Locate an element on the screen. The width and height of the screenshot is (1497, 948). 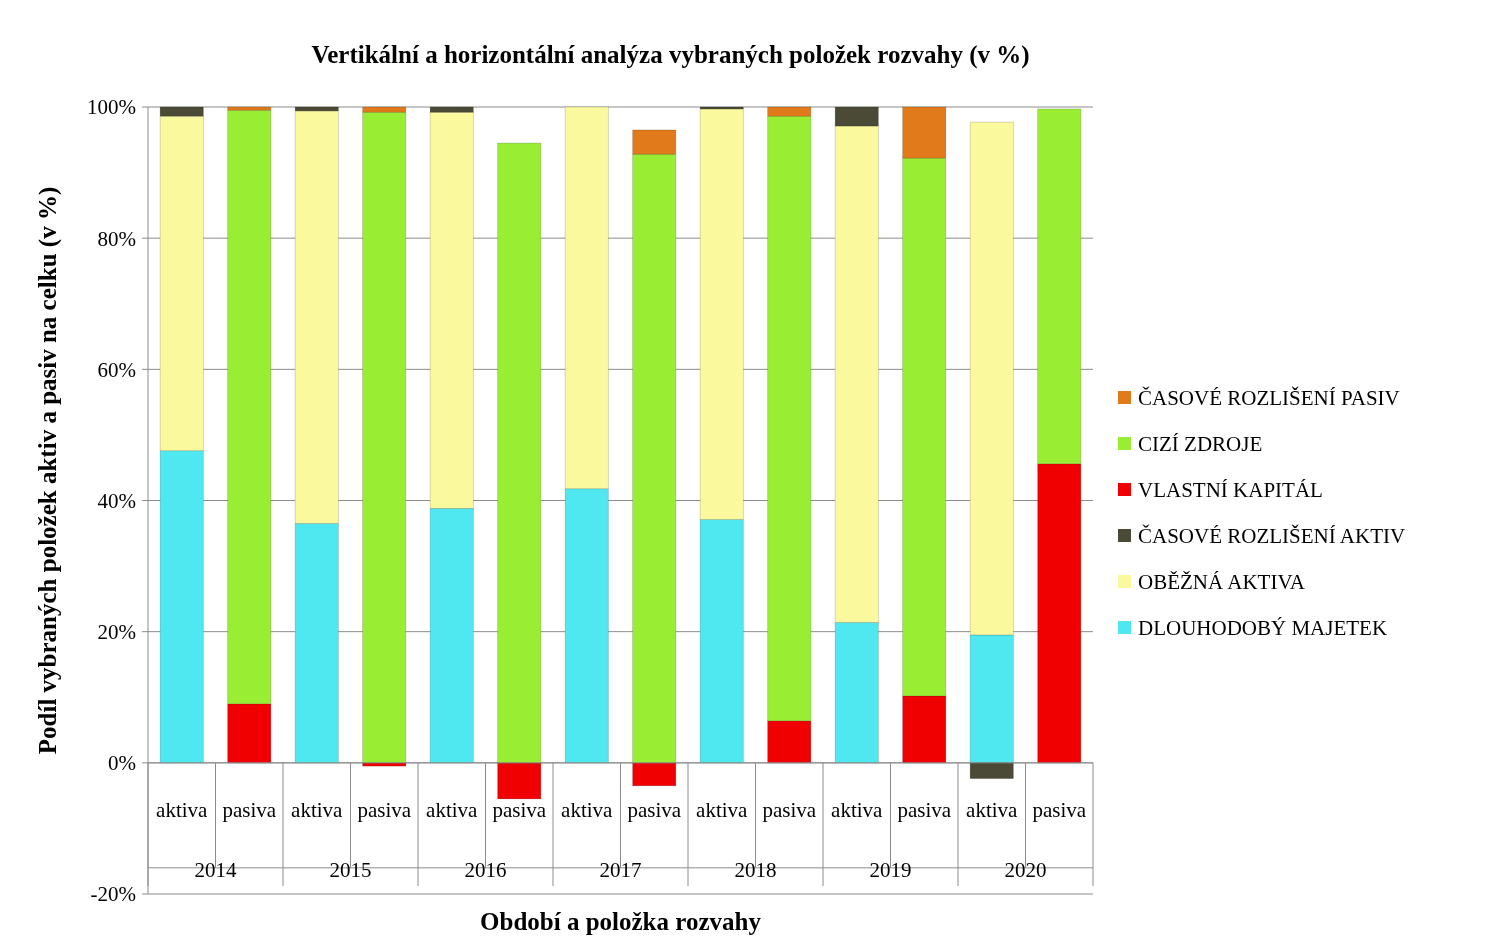
y-tick-label: 100% is located at coordinates (111, 107).